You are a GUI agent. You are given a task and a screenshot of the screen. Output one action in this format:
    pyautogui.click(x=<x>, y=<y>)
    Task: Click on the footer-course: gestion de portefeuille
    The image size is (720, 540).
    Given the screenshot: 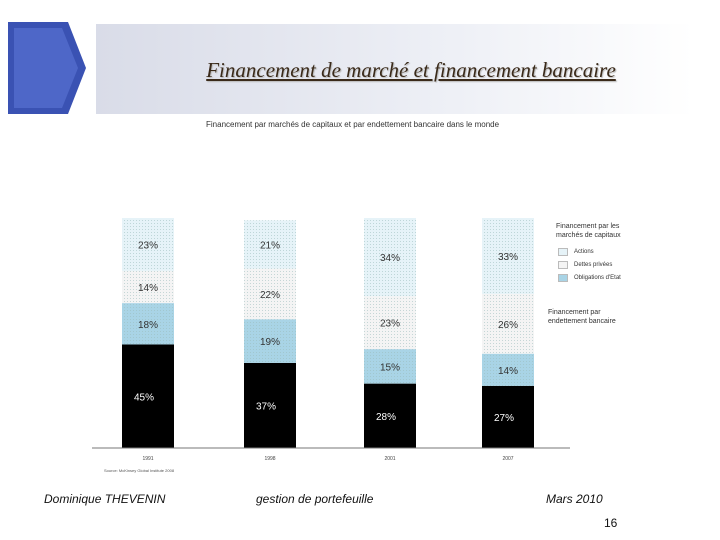 What is the action you would take?
    pyautogui.click(x=315, y=499)
    